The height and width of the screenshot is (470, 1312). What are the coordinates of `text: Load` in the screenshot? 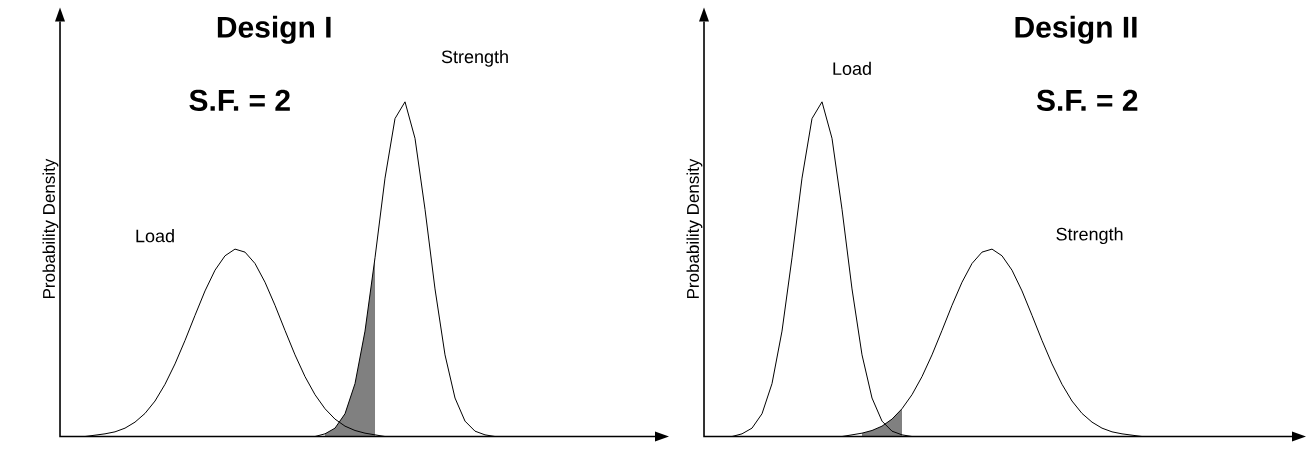 It's located at (155, 236).